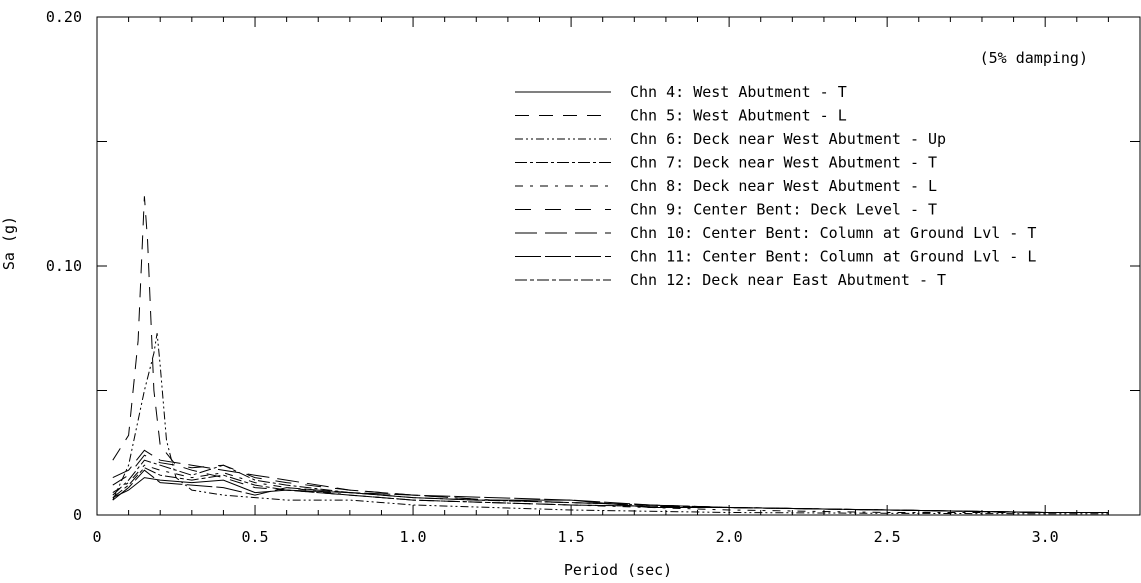 Image resolution: width=1141 pixels, height=583 pixels. Describe the element at coordinates (9, 243) in the screenshot. I see `y-axis-label: Sa (g)` at that location.